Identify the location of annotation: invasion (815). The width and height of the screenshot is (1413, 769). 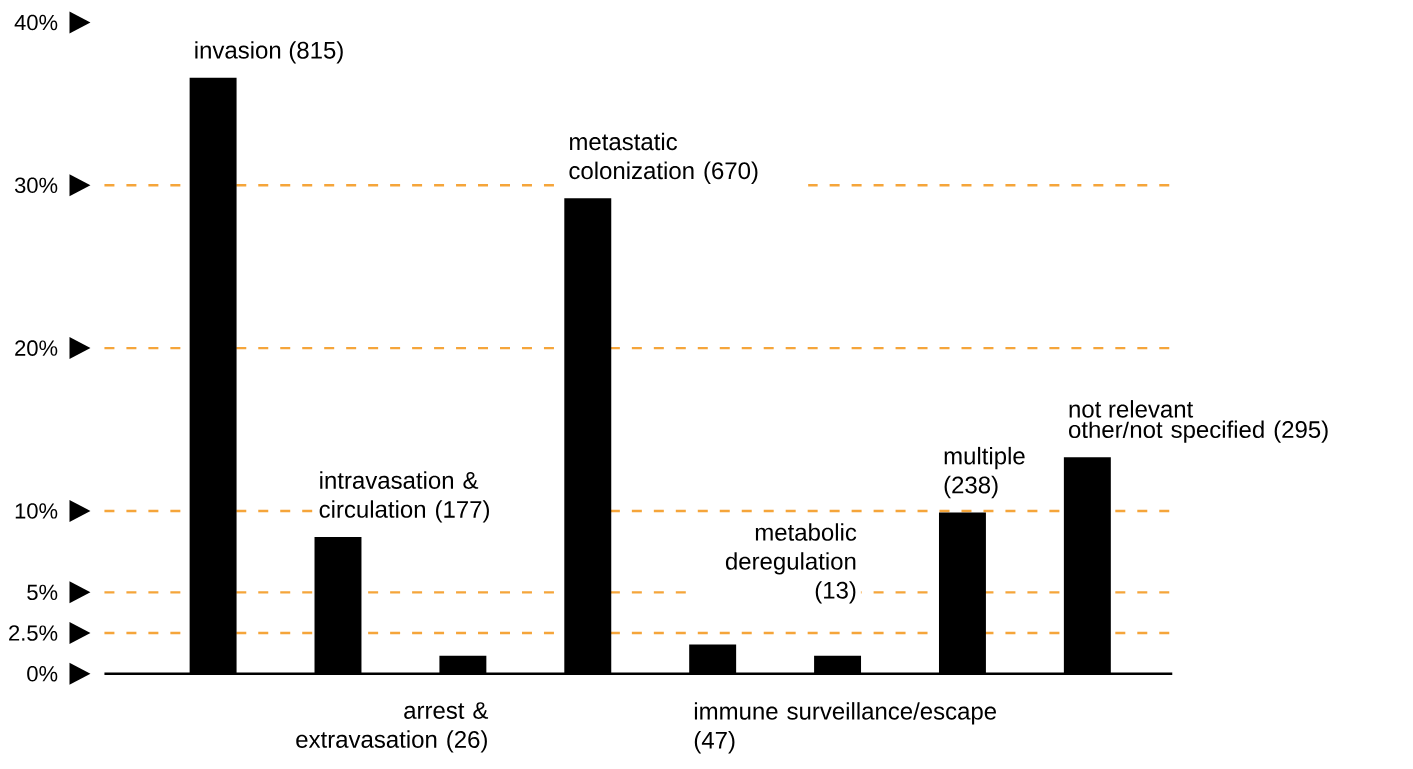
(269, 52).